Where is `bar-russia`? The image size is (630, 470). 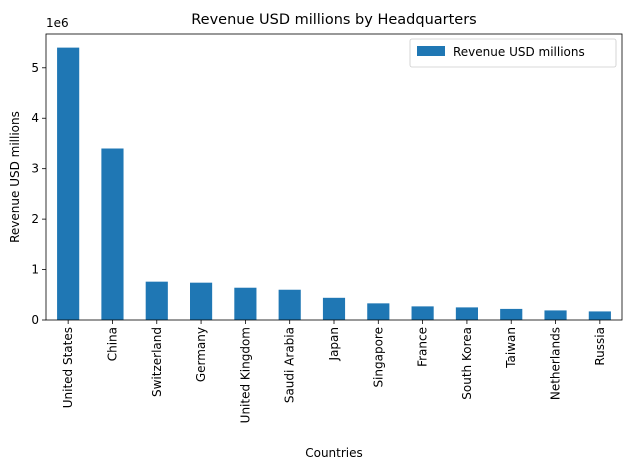
bar-russia is located at coordinates (599, 315).